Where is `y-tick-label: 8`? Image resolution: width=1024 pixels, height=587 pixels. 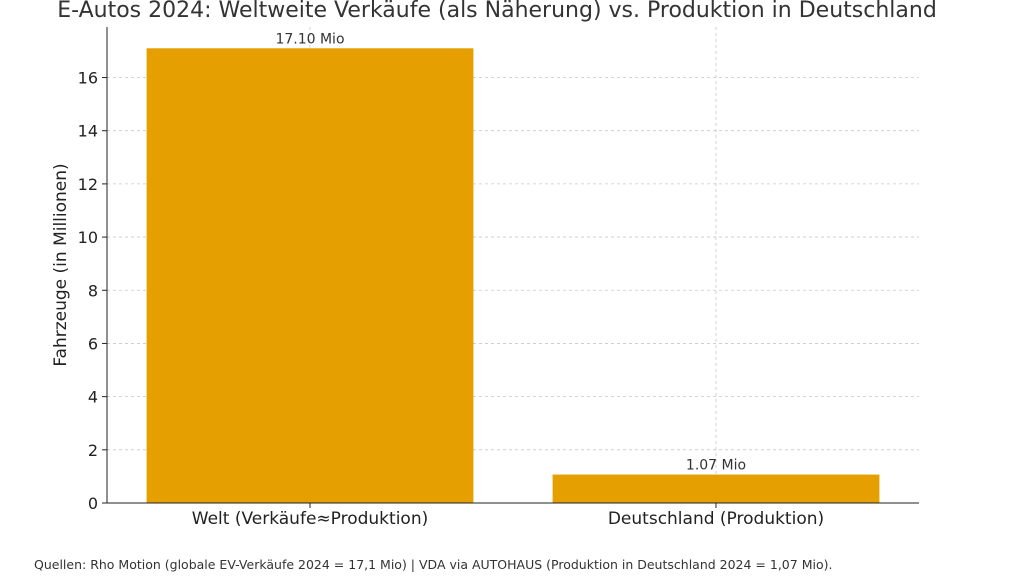 y-tick-label: 8 is located at coordinates (93, 290).